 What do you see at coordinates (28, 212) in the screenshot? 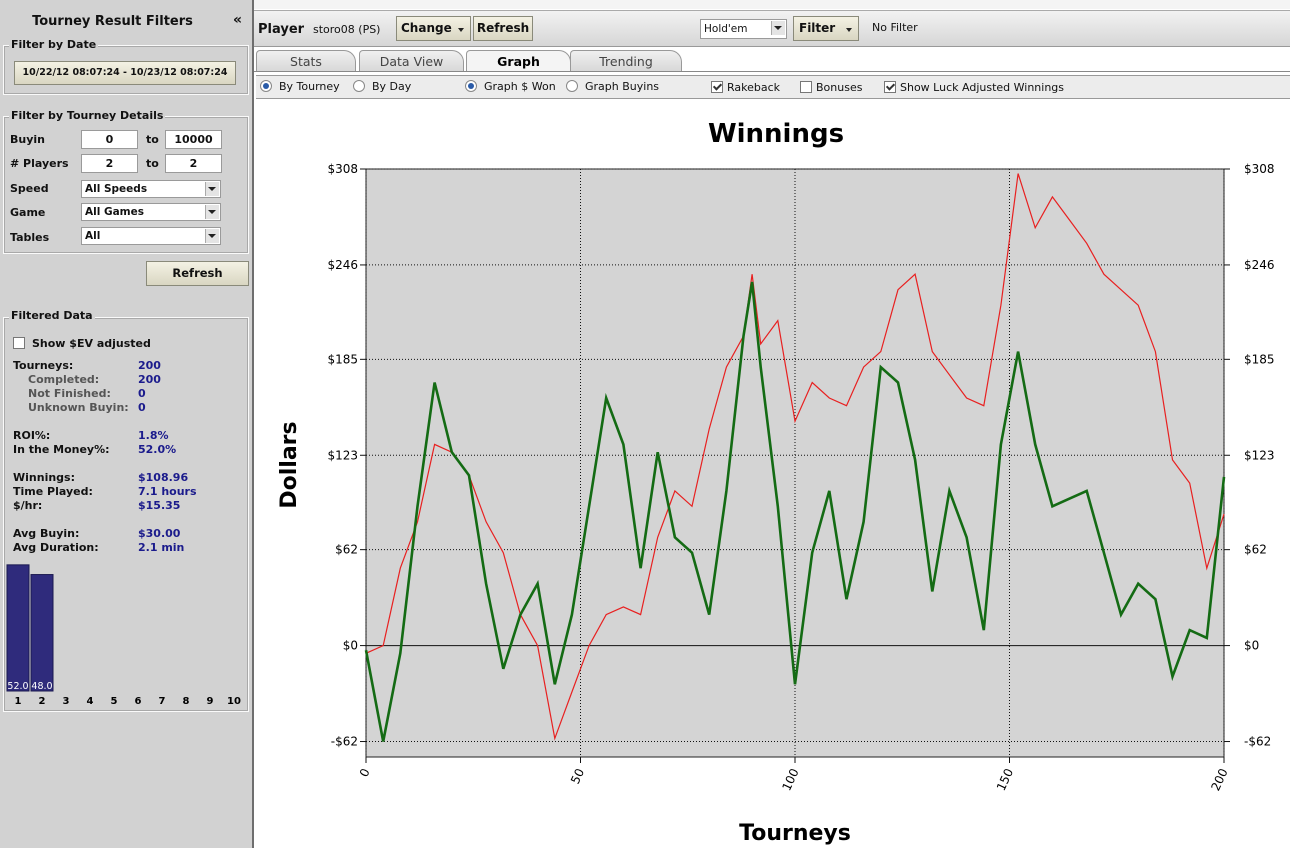
I see `field-label: Game` at bounding box center [28, 212].